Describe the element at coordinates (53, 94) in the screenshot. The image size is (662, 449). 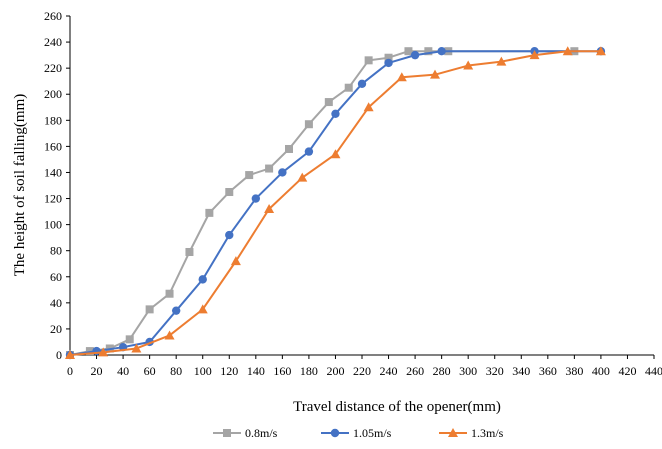
I see `y-tick-label: 200` at that location.